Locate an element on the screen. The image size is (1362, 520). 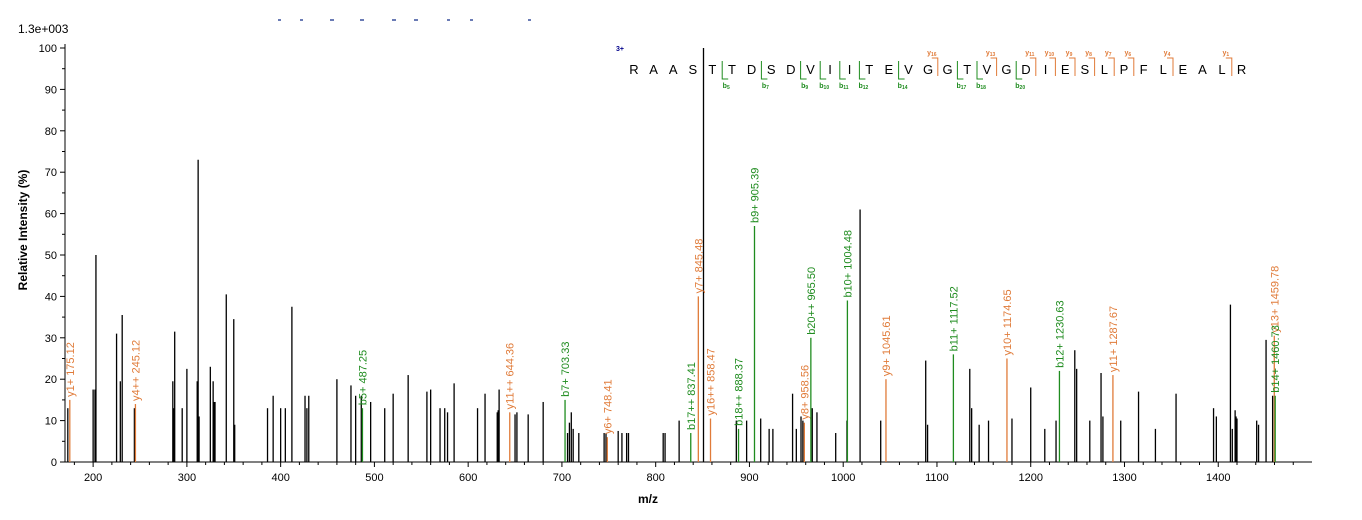
y-fragment-subscript: 13 is located at coordinates (993, 55).